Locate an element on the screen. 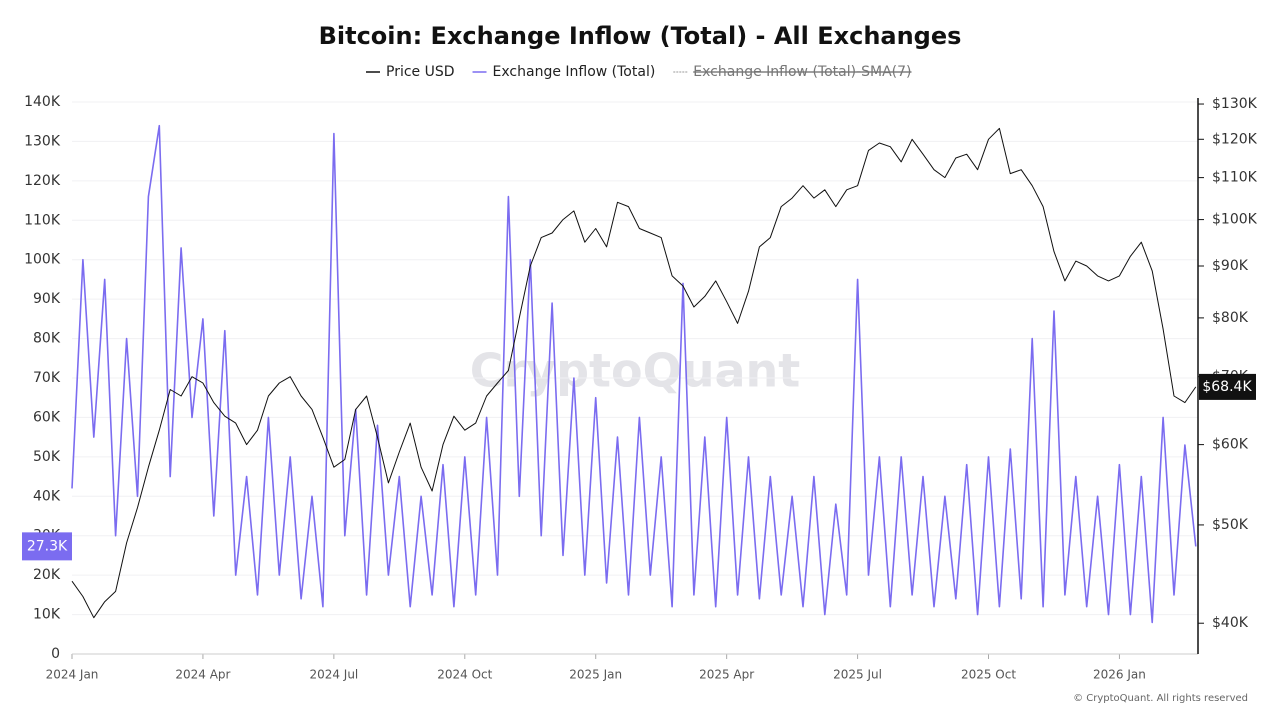 The height and width of the screenshot is (720, 1280). y2-tick-label: $40K is located at coordinates (1230, 623).